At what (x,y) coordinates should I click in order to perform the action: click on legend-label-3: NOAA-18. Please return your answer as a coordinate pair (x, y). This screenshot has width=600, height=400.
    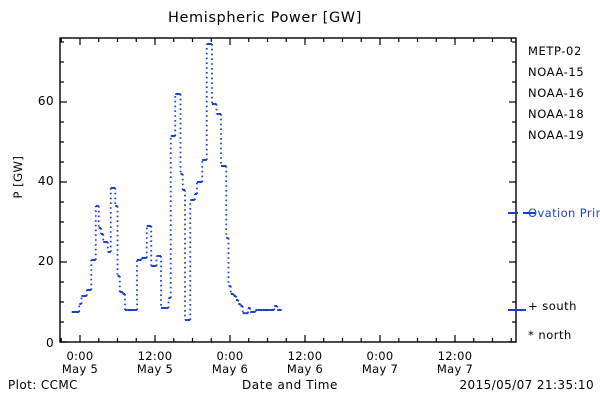
    Looking at the image, I should click on (556, 114).